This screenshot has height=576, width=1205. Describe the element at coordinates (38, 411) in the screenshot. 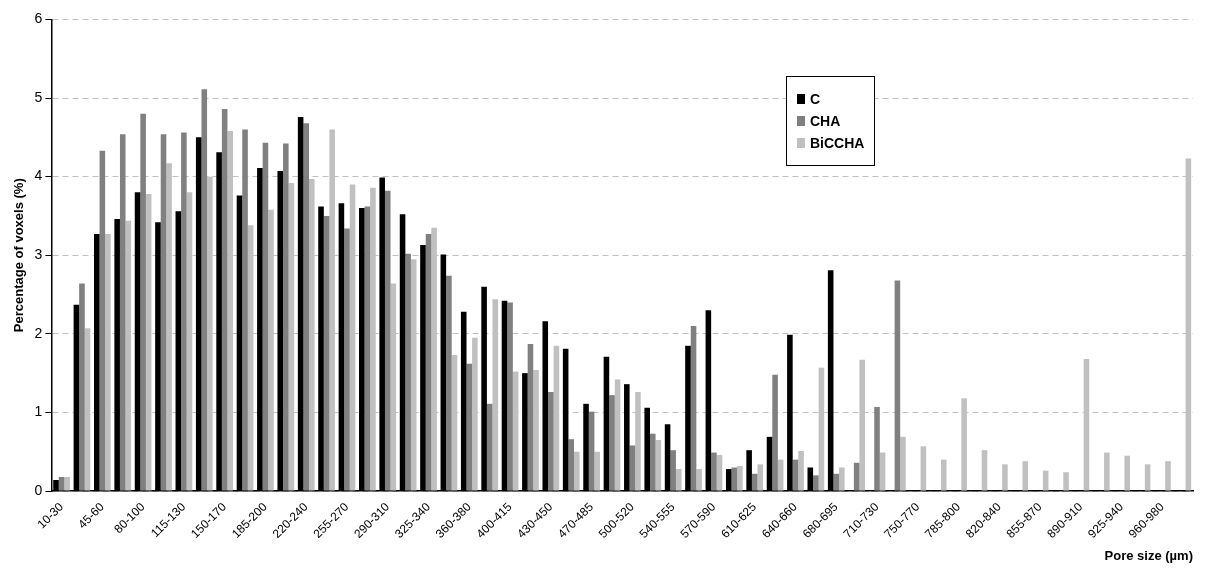

I see `y-tick-label: 1` at that location.